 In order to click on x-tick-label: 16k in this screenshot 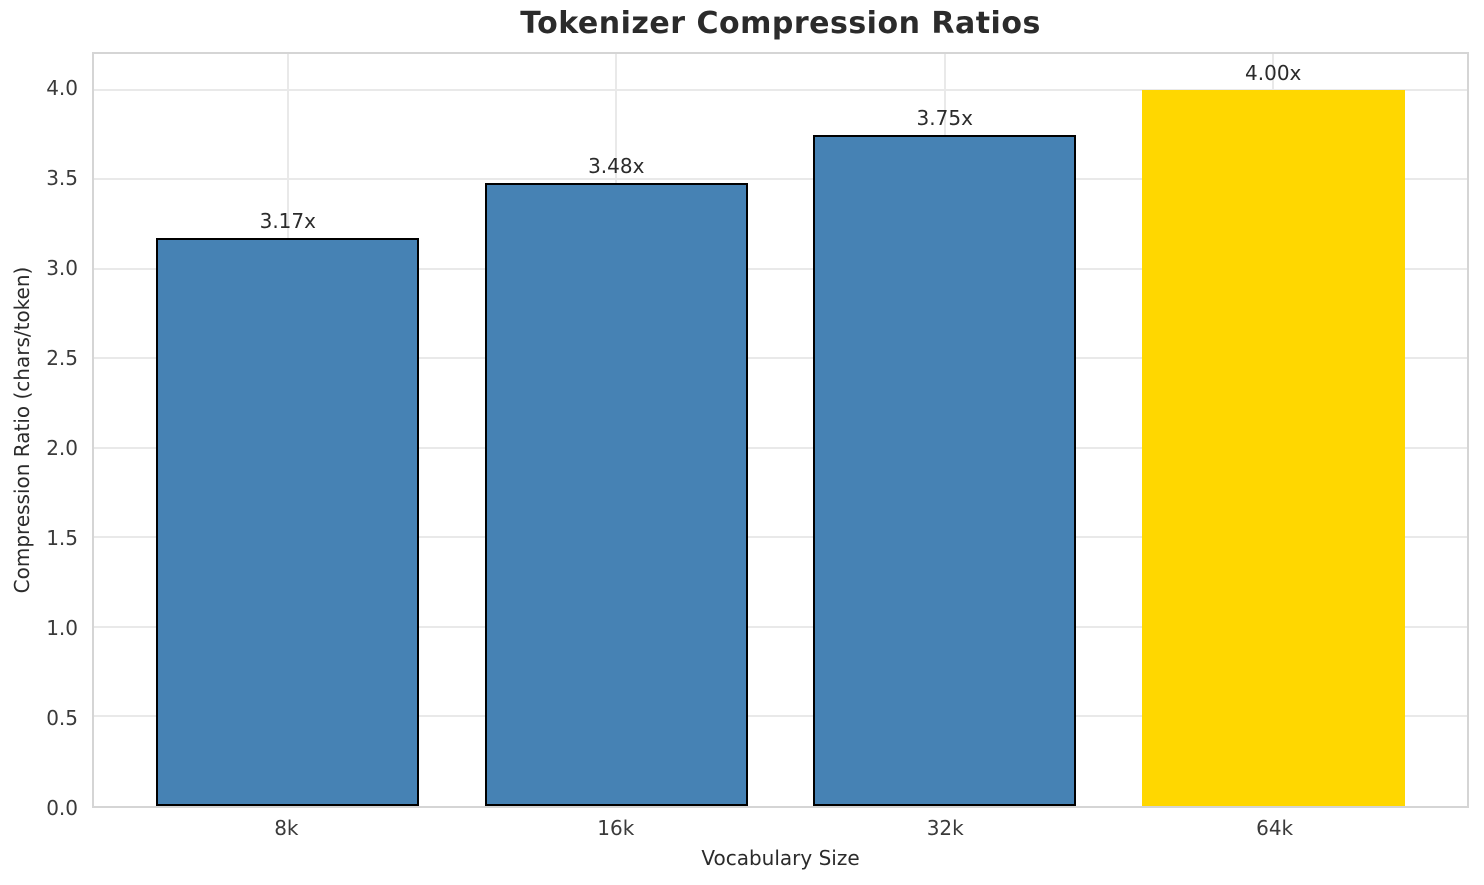, I will do `click(616, 828)`.